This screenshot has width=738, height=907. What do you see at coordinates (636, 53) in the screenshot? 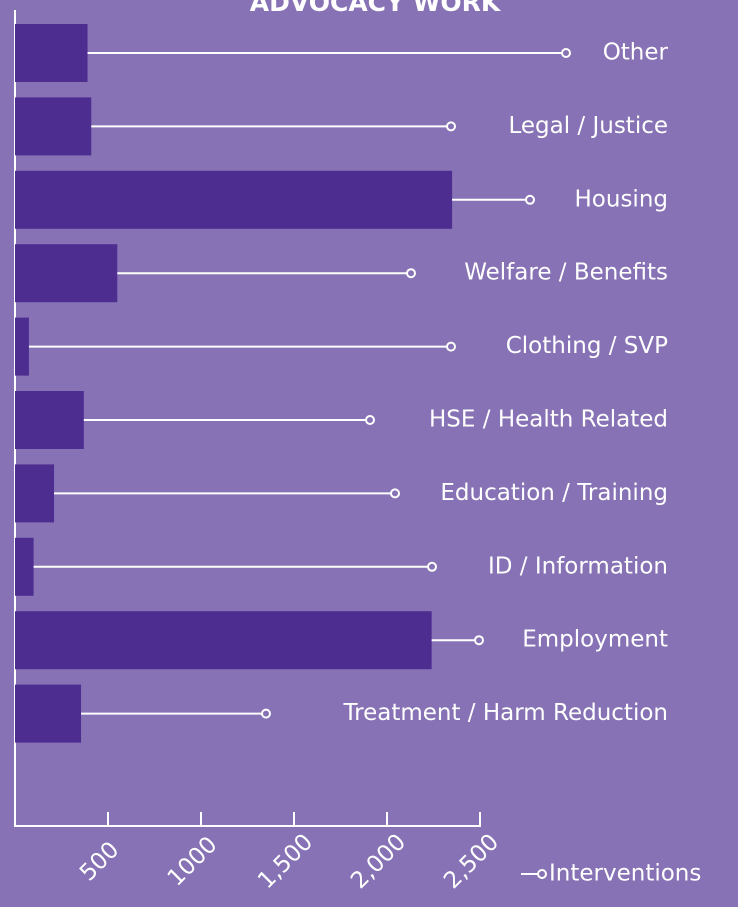
I see `category-label: Other` at bounding box center [636, 53].